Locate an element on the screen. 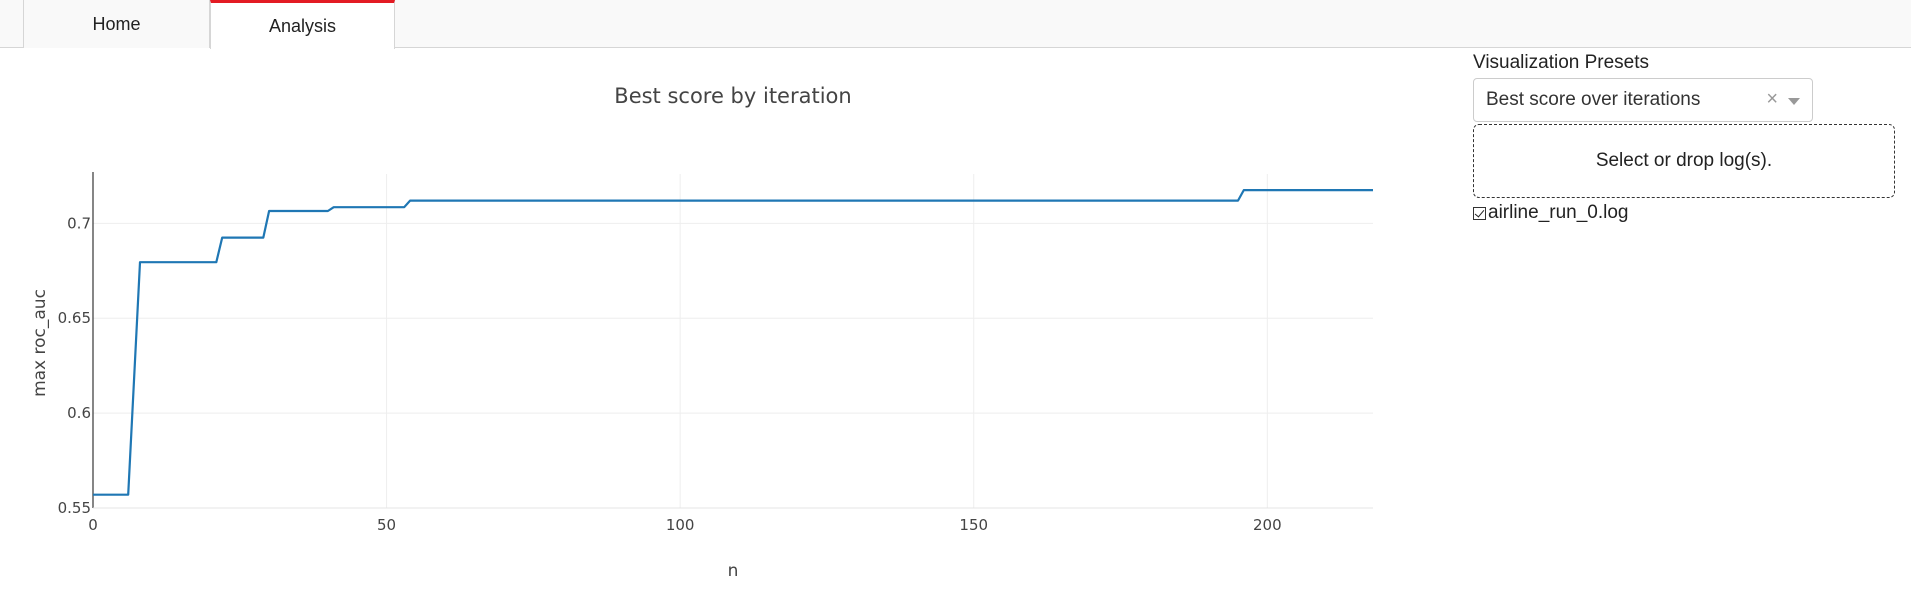  presets-dropdown: Best score over iterations × is located at coordinates (1643, 100).